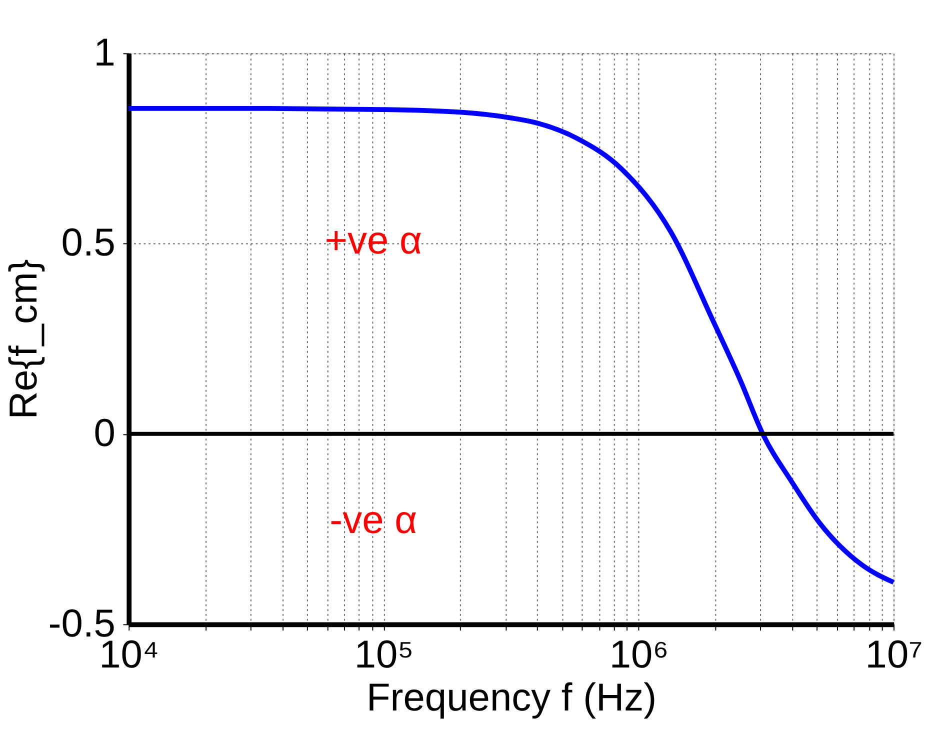  I want to click on x-tick-label: 10⁷, so click(894, 655).